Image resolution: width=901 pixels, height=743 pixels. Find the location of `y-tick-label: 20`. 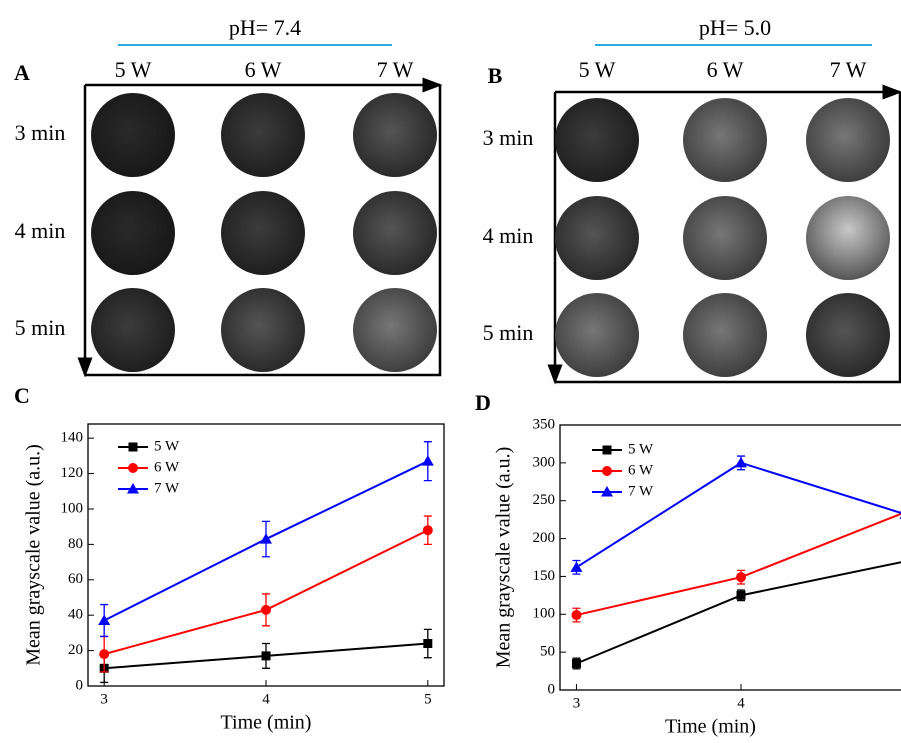

y-tick-label: 20 is located at coordinates (75, 650).